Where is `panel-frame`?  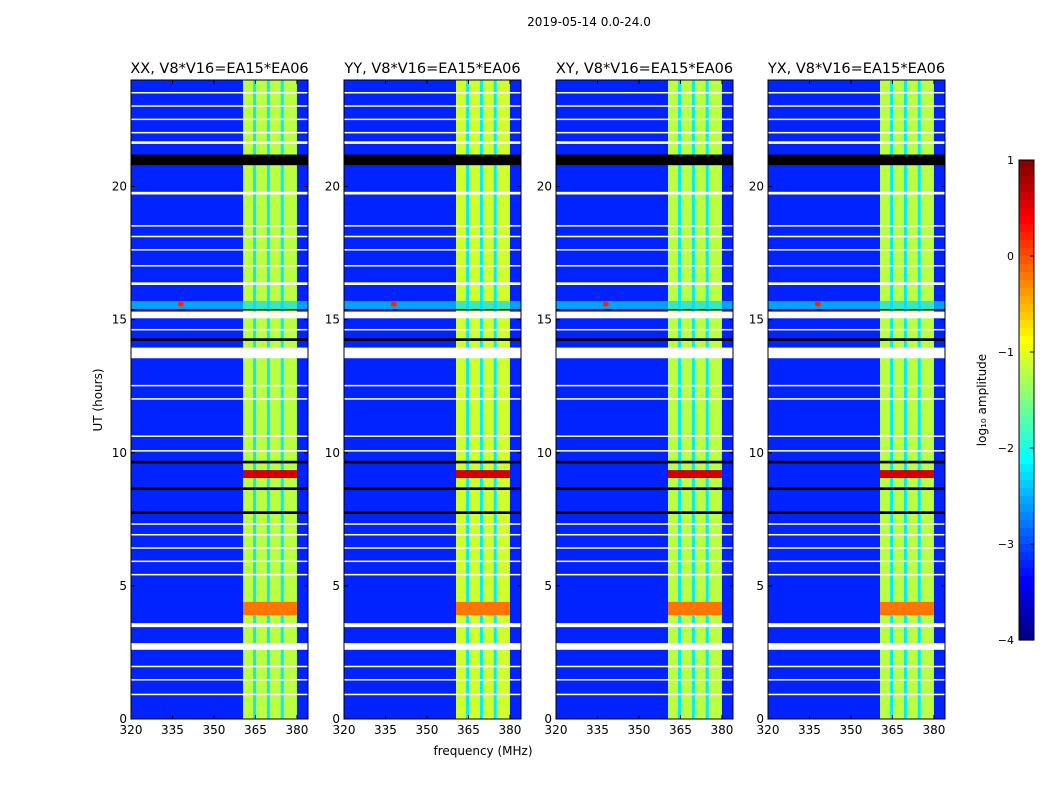
panel-frame is located at coordinates (644, 399).